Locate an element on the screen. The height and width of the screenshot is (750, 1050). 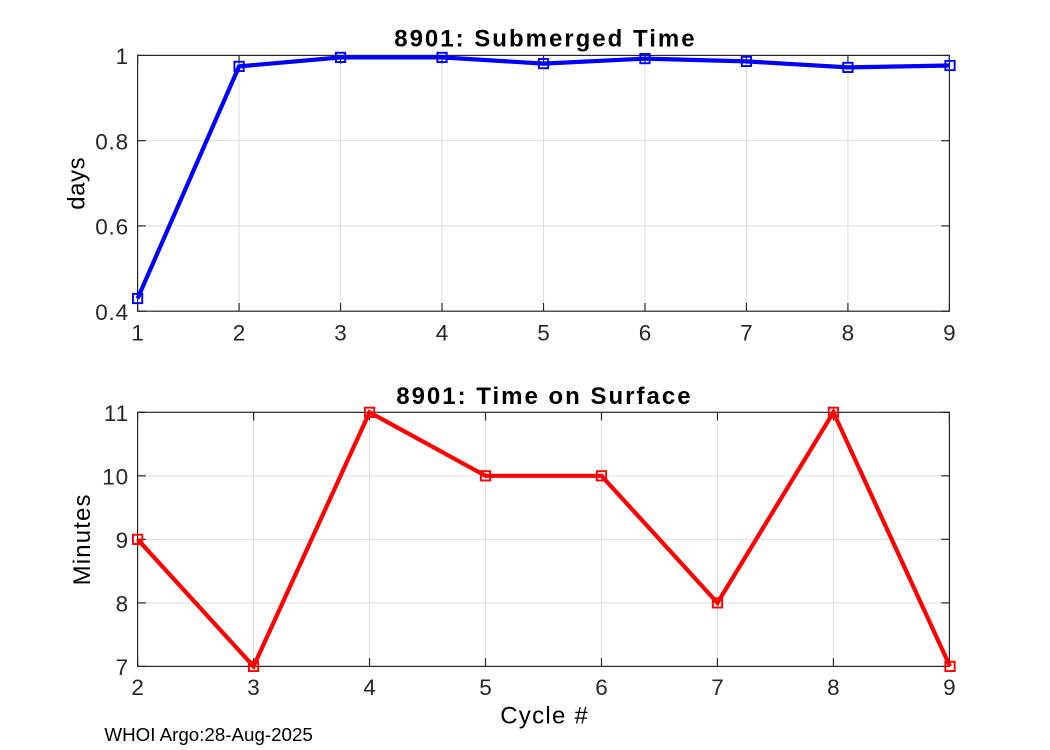
svg-text: days is located at coordinates (76, 183).